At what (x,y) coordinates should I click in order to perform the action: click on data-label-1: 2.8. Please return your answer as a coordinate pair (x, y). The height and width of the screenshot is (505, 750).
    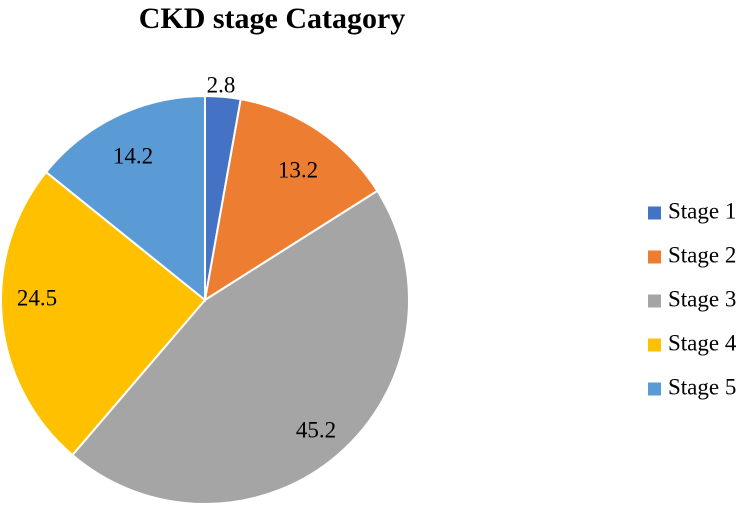
    Looking at the image, I should click on (221, 84).